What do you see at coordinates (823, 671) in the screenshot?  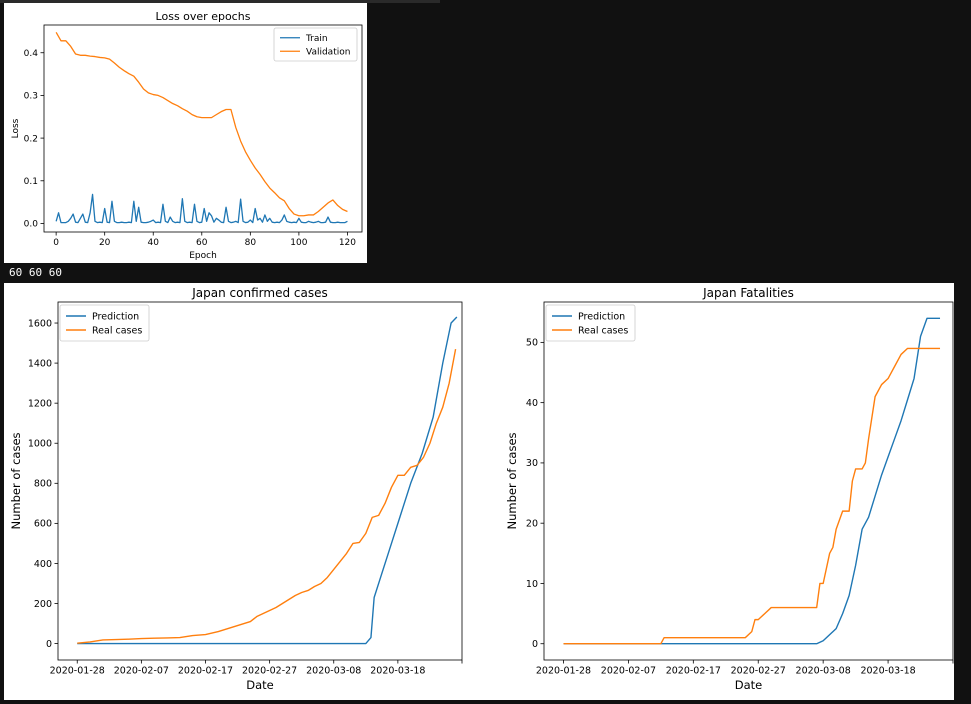 I see `fatalities-x-tick-label: 2020-03-08` at bounding box center [823, 671].